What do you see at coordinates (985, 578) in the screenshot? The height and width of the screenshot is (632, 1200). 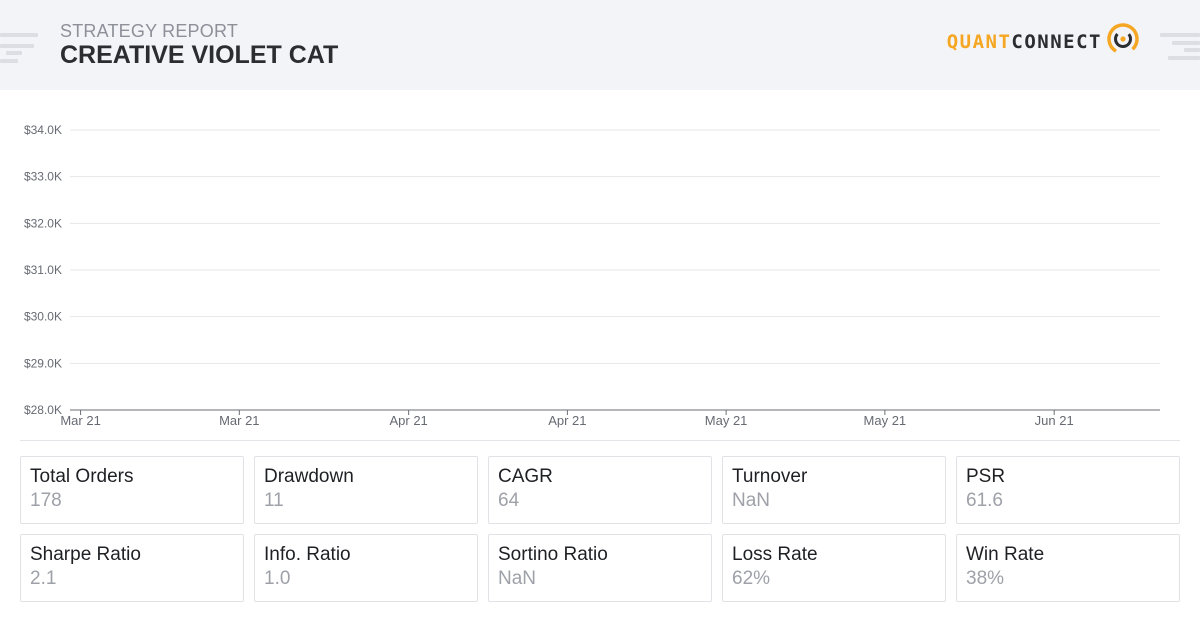 I see `stat-value: 38%` at bounding box center [985, 578].